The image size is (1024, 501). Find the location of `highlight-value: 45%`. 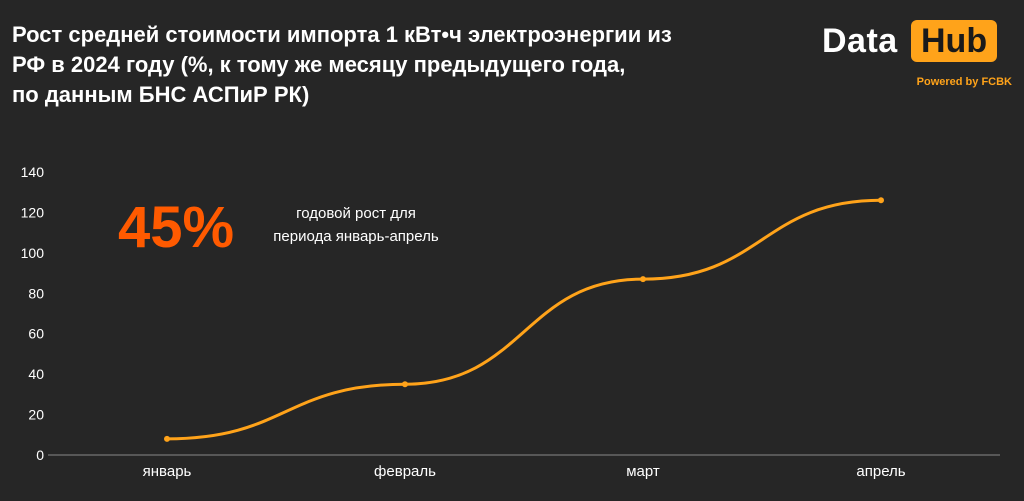

highlight-value: 45% is located at coordinates (176, 227).